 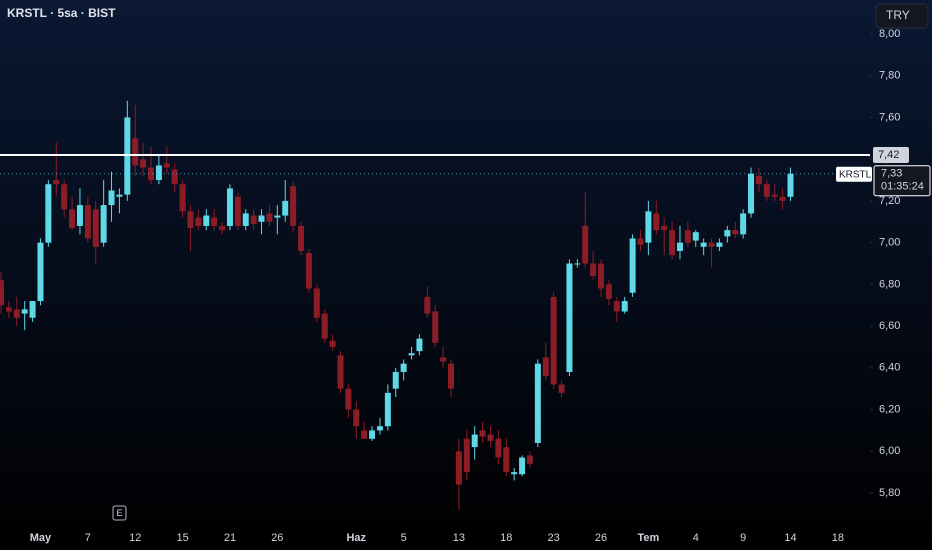 I want to click on event-marker-box, so click(x=119, y=513).